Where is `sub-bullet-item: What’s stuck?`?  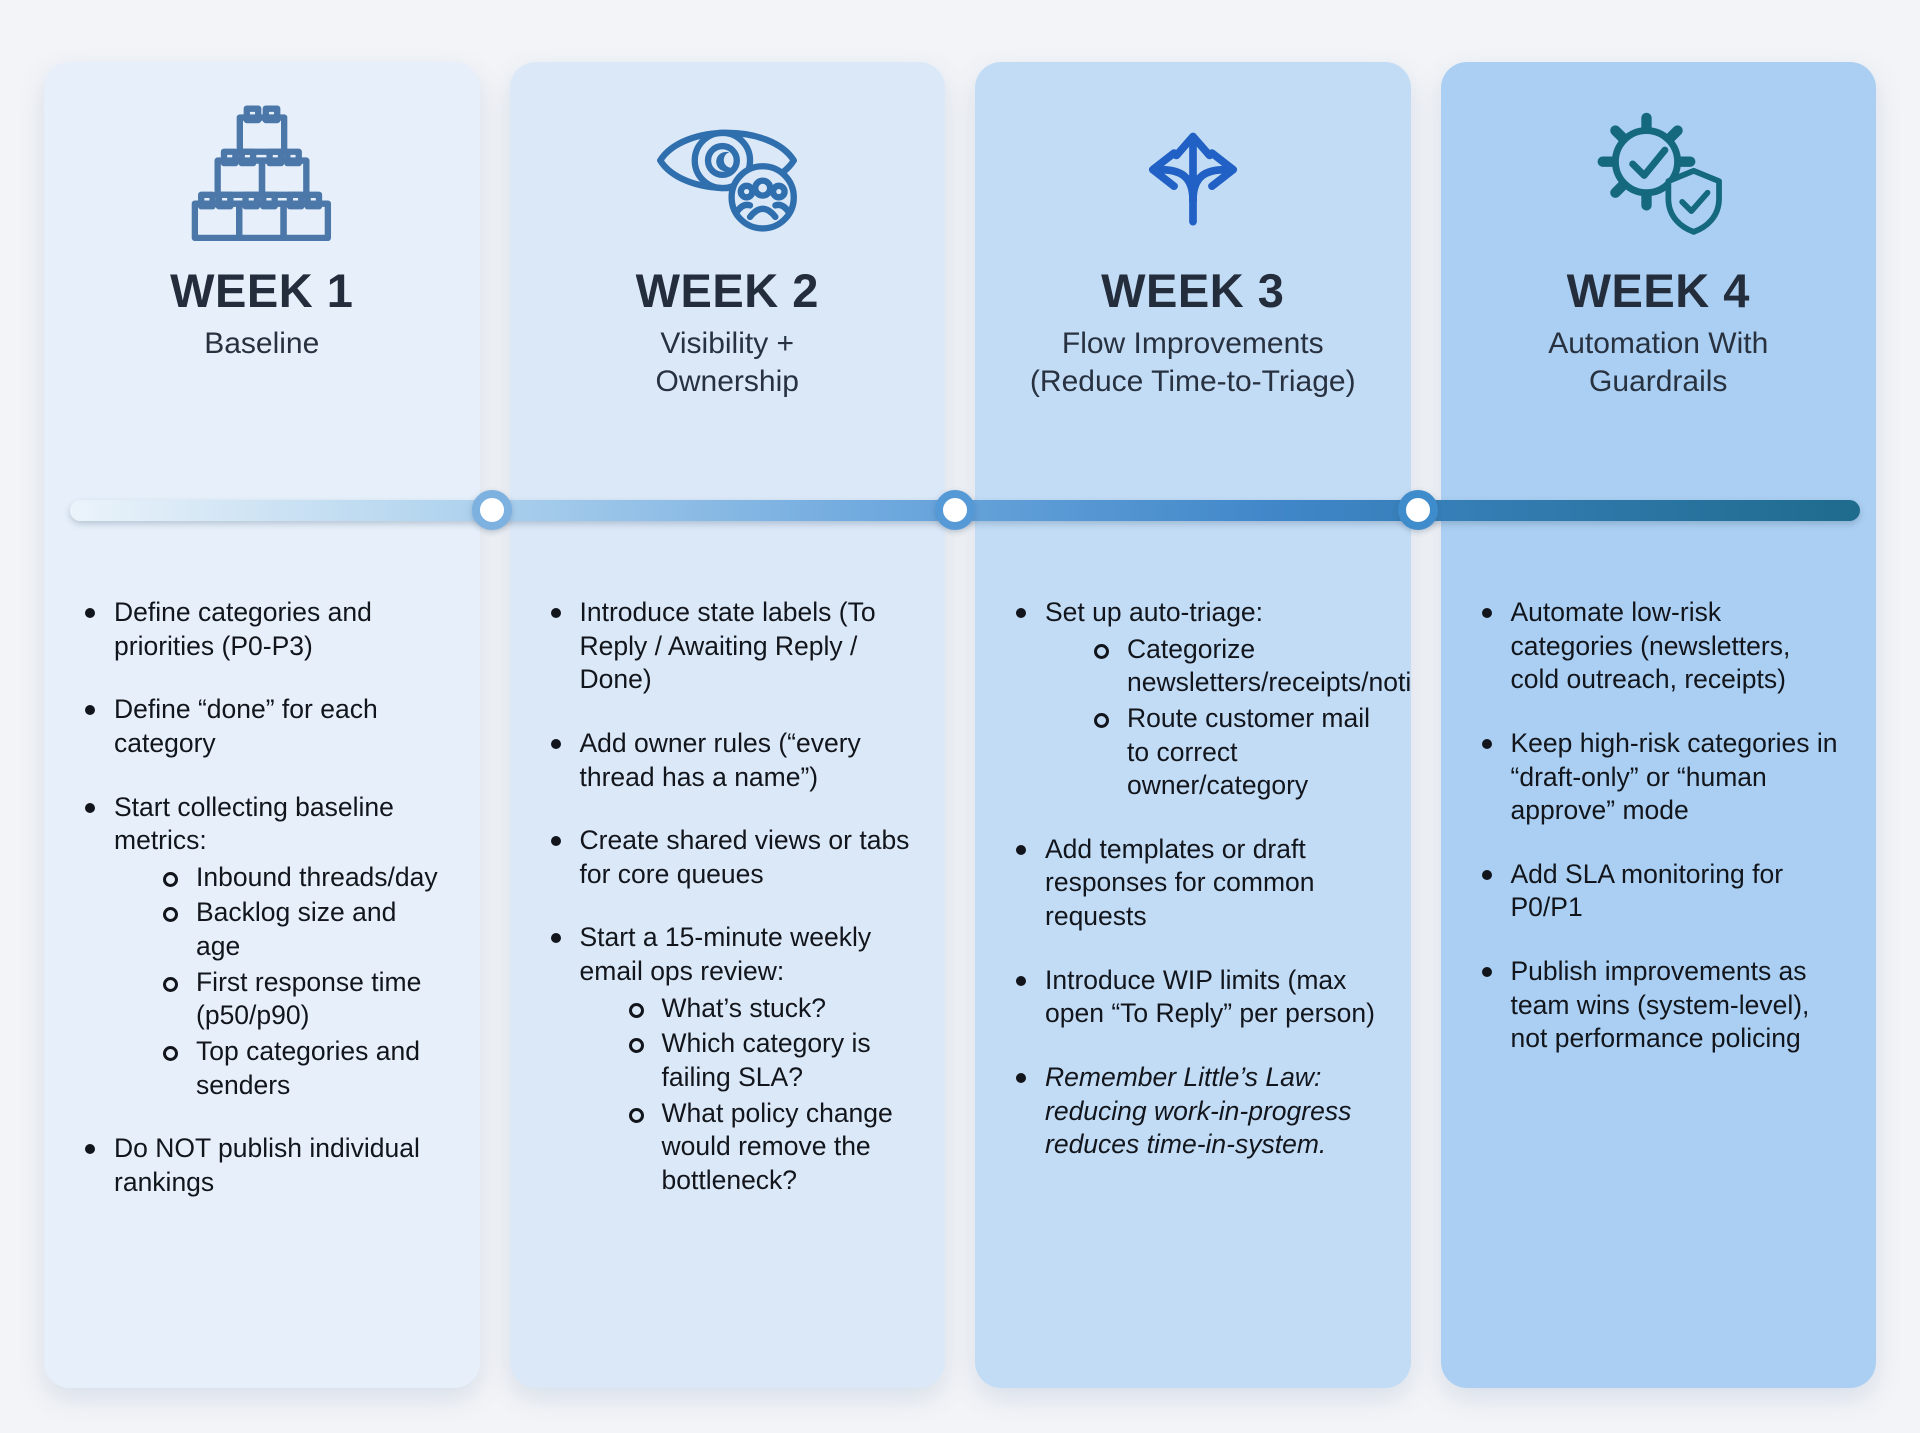 sub-bullet-item: What’s stuck? is located at coordinates (766, 1009).